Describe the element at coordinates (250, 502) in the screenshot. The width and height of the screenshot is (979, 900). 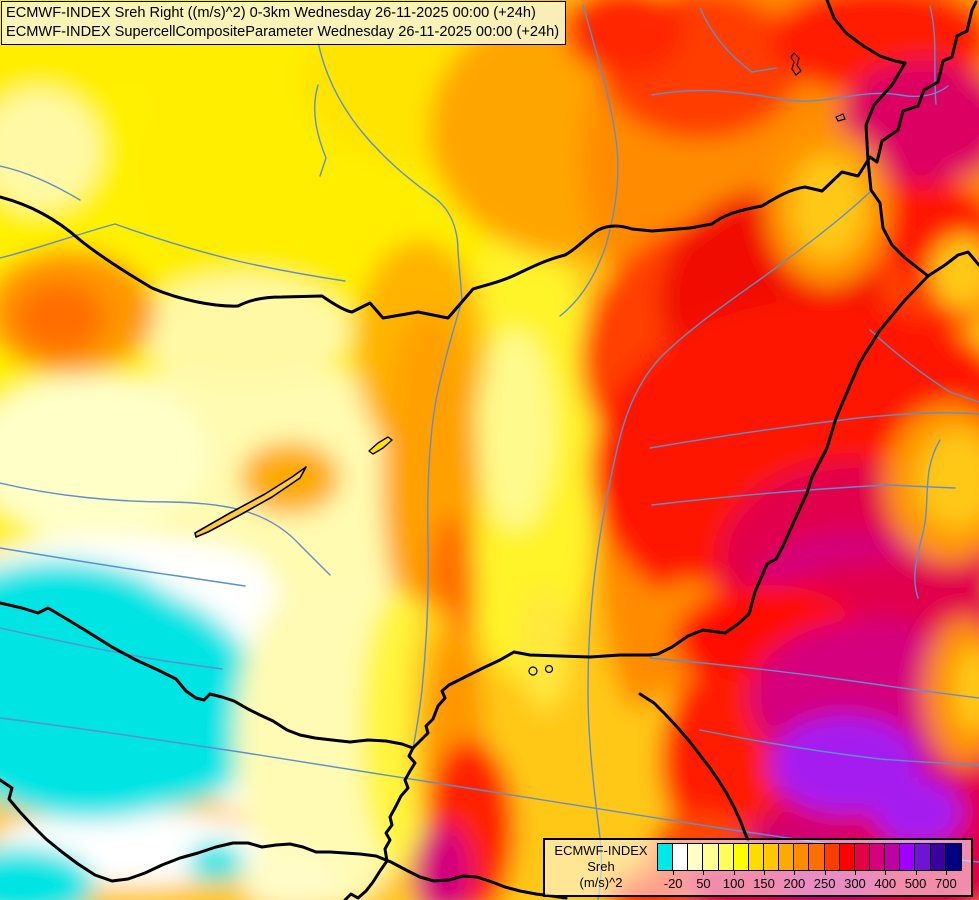
I see `lake-balaton` at that location.